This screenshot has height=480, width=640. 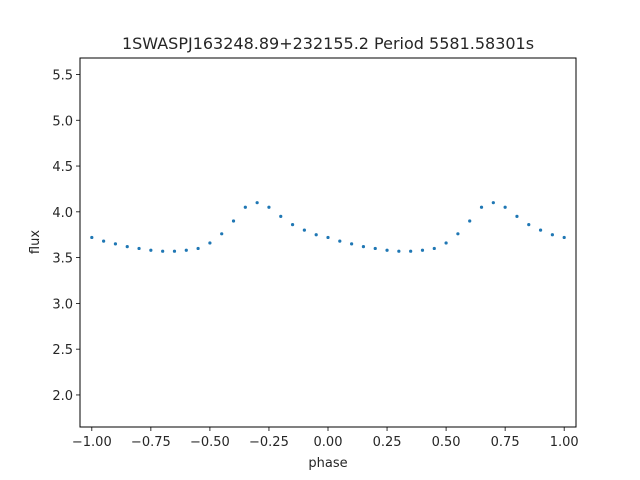 What do you see at coordinates (505, 442) in the screenshot?
I see `x-tick-label: 0.75` at bounding box center [505, 442].